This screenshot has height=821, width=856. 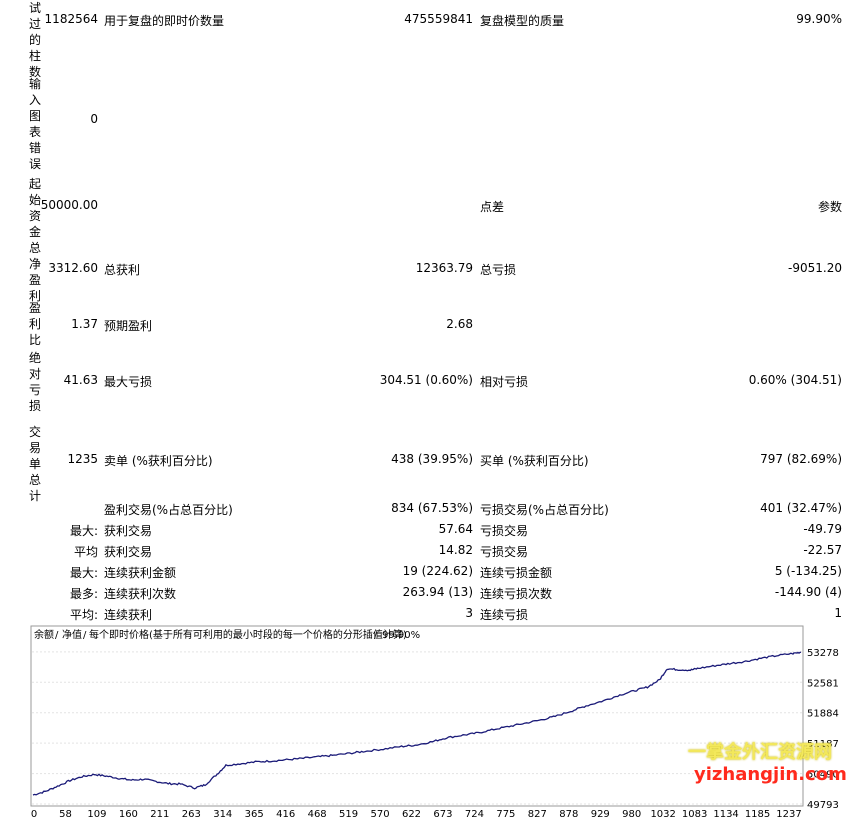 What do you see at coordinates (34, 814) in the screenshot?
I see `x-tick-label: 0` at bounding box center [34, 814].